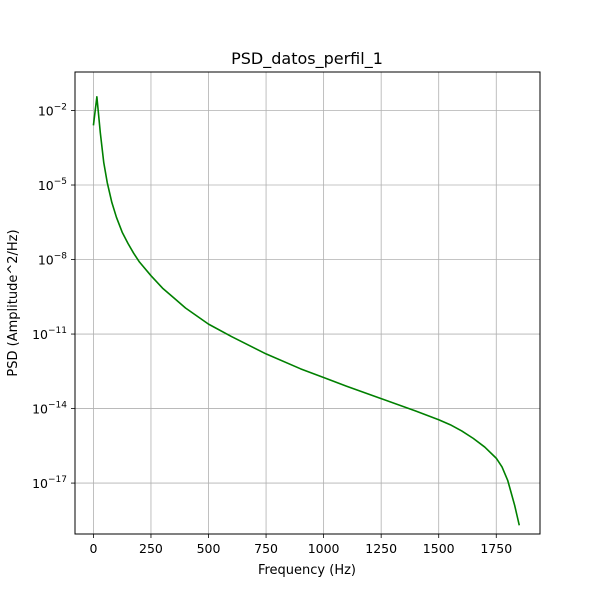 The height and width of the screenshot is (600, 600). I want to click on x-tick-label: 1000, so click(324, 548).